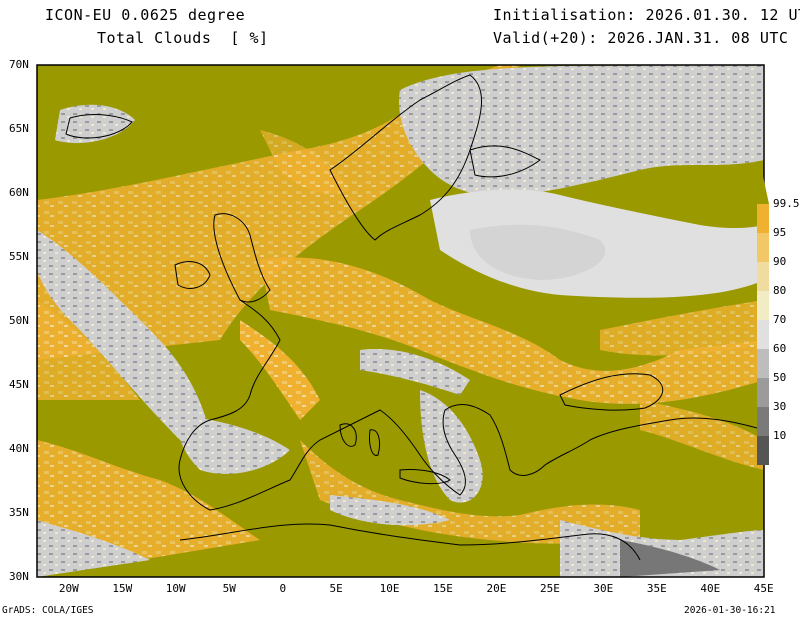 This screenshot has height=618, width=800. Describe the element at coordinates (19, 384) in the screenshot. I see `lat-label: 45N` at that location.